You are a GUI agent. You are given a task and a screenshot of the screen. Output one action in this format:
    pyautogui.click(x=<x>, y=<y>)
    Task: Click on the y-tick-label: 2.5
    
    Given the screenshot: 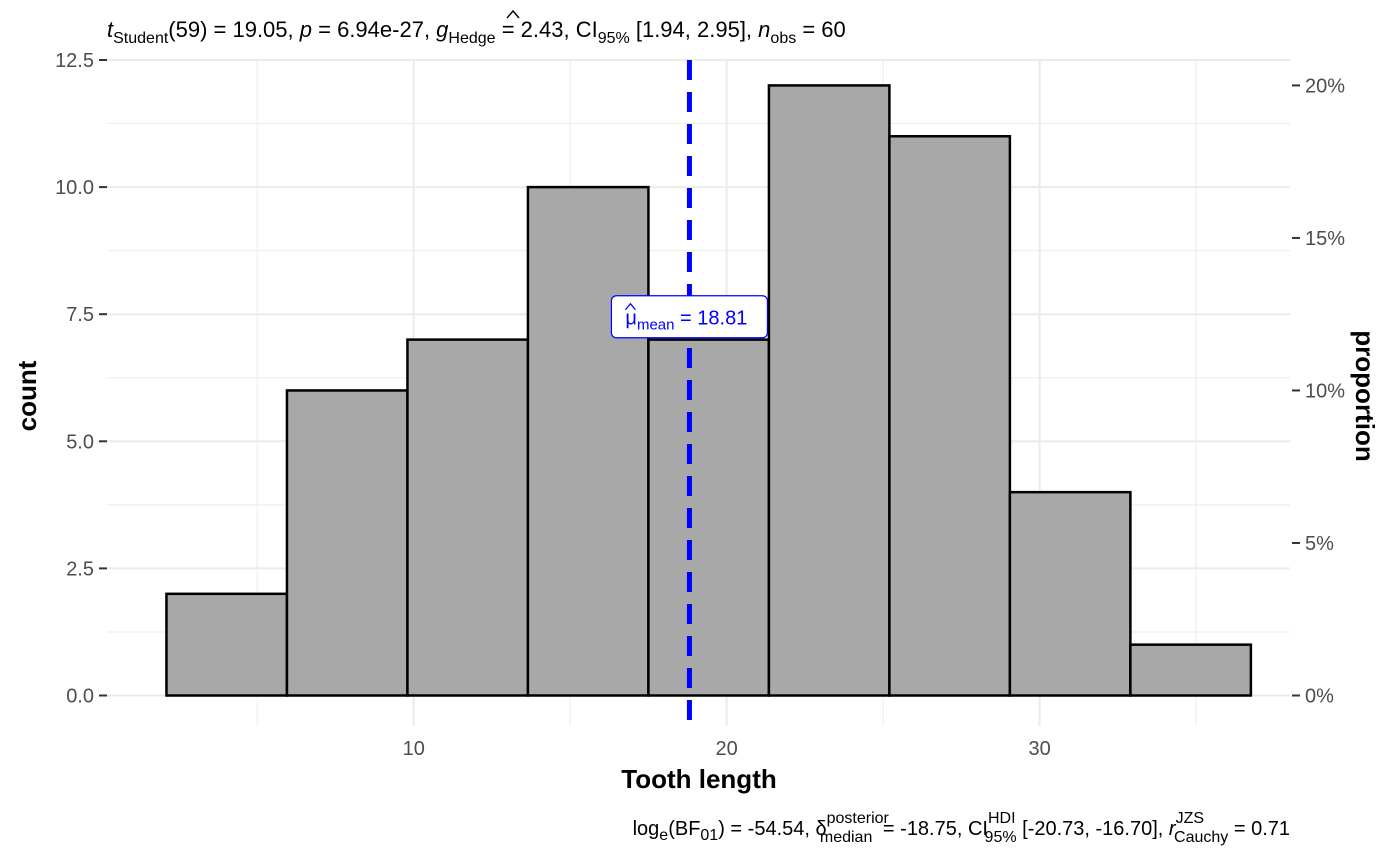 What is the action you would take?
    pyautogui.click(x=80, y=569)
    